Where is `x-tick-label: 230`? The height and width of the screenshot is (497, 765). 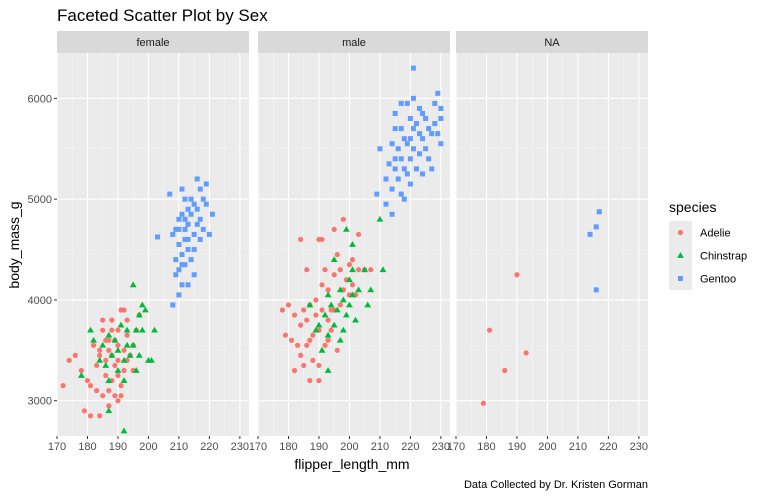 x-tick-label: 230 is located at coordinates (240, 447).